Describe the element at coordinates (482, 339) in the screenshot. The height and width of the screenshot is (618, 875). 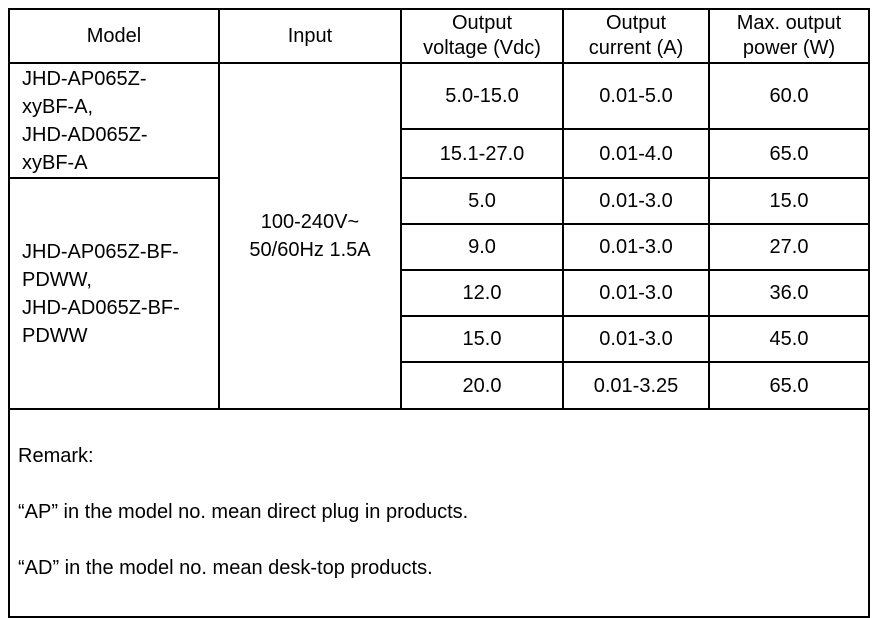
I see `output-voltage-cell: 15.0` at that location.